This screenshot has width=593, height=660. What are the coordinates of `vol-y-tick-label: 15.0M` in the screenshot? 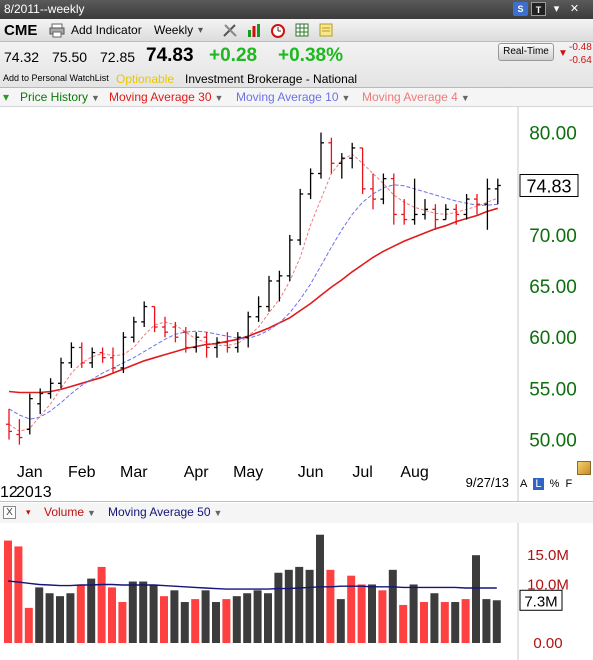 It's located at (548, 555).